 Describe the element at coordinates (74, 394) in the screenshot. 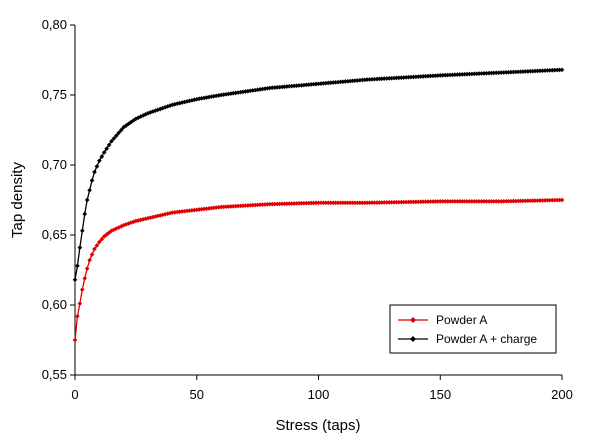

I see `x-tick-label: 0` at that location.